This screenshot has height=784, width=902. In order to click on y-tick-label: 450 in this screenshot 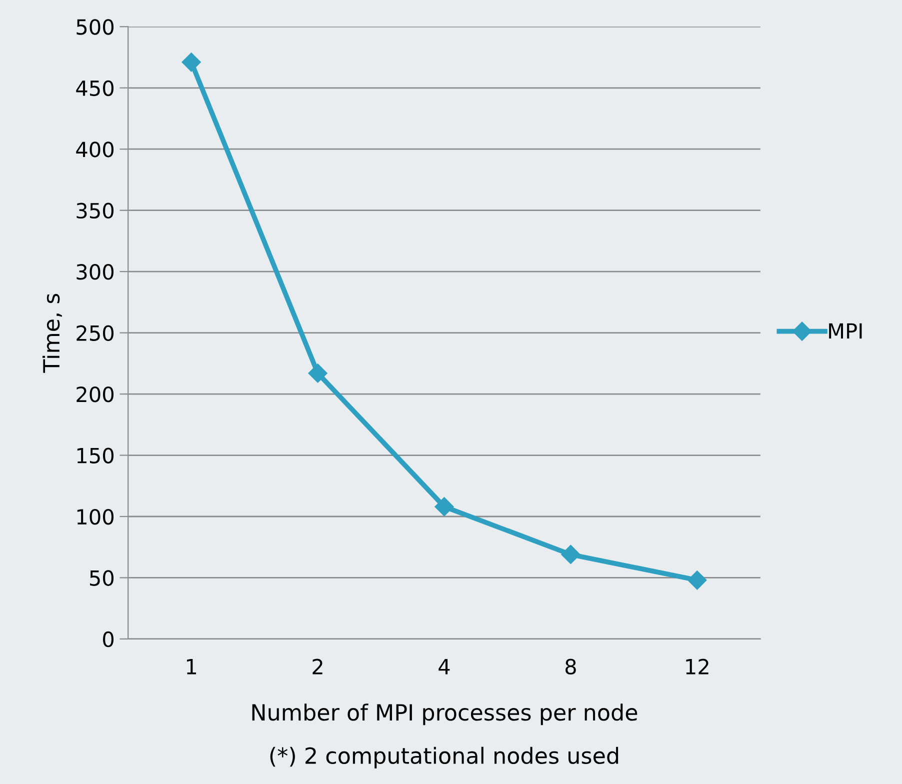, I will do `click(95, 88)`.